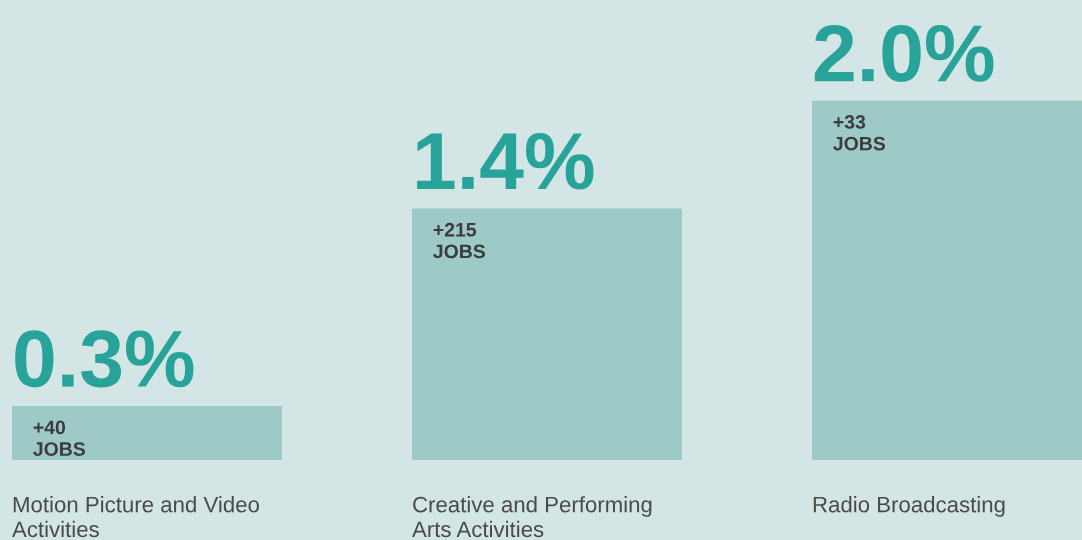  Describe the element at coordinates (904, 53) in the screenshot. I see `data-label: 2.0%` at that location.